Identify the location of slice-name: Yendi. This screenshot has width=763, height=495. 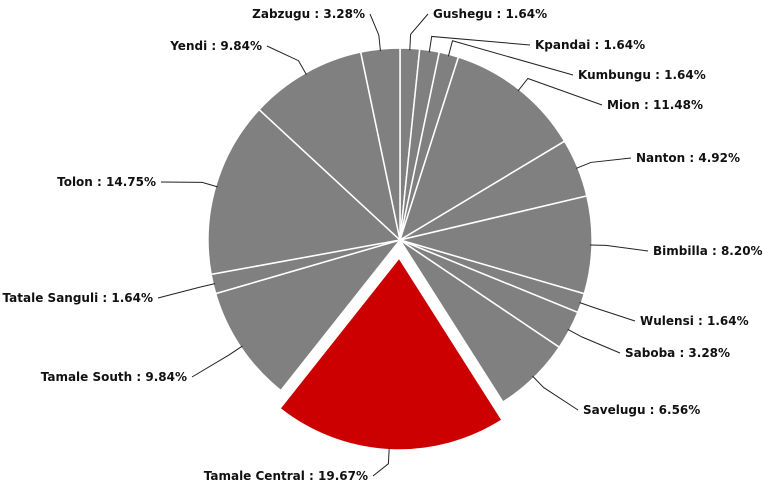
(188, 46).